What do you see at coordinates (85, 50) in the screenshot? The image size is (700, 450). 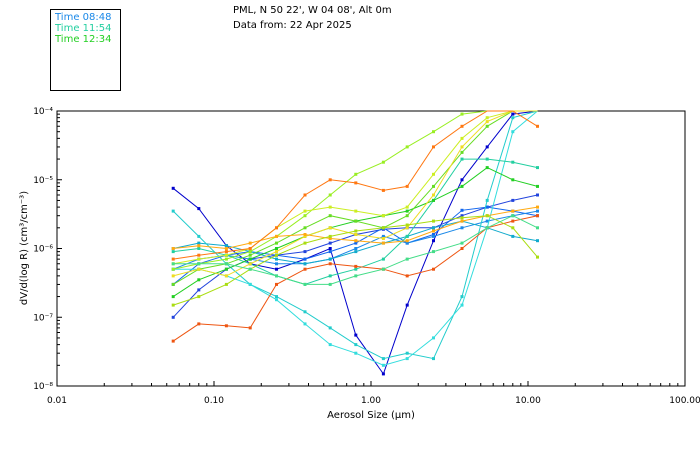 I see `legend-box: Time 08:48 Time 11:54 Time 12:34` at bounding box center [85, 50].